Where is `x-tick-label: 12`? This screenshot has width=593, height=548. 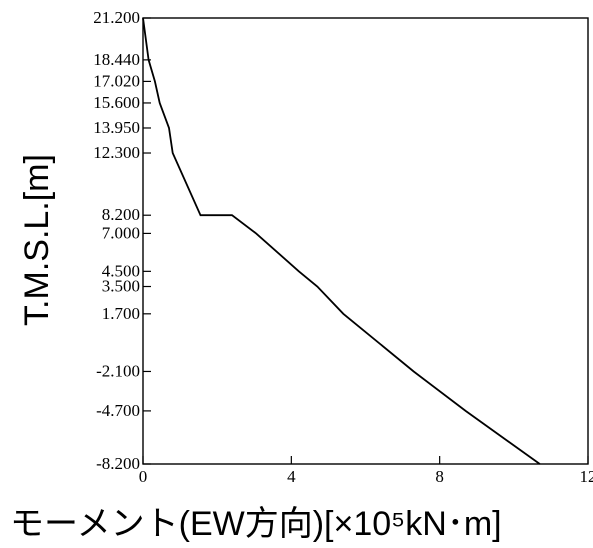
x-tick-label: 12 is located at coordinates (586, 476).